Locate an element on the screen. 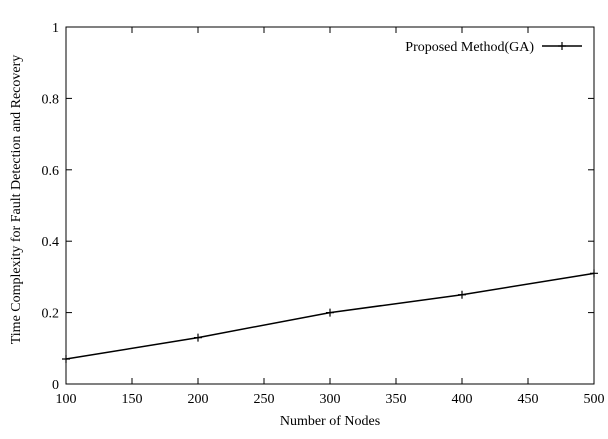 The image size is (608, 439). x-tick-label: 500 is located at coordinates (594, 399).